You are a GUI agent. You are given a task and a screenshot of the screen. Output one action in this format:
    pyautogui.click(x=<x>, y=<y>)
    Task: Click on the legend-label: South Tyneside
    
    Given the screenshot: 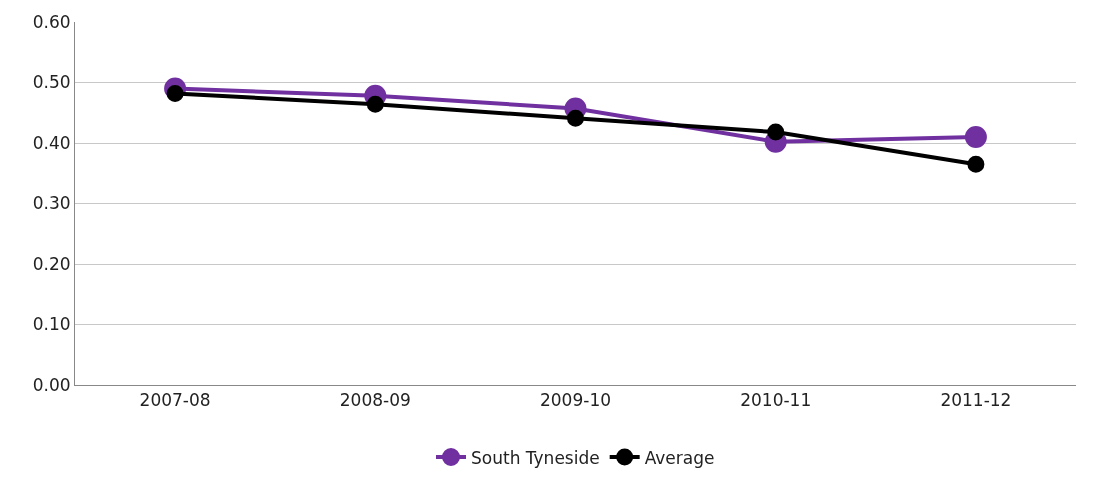 What is the action you would take?
    pyautogui.click(x=535, y=457)
    